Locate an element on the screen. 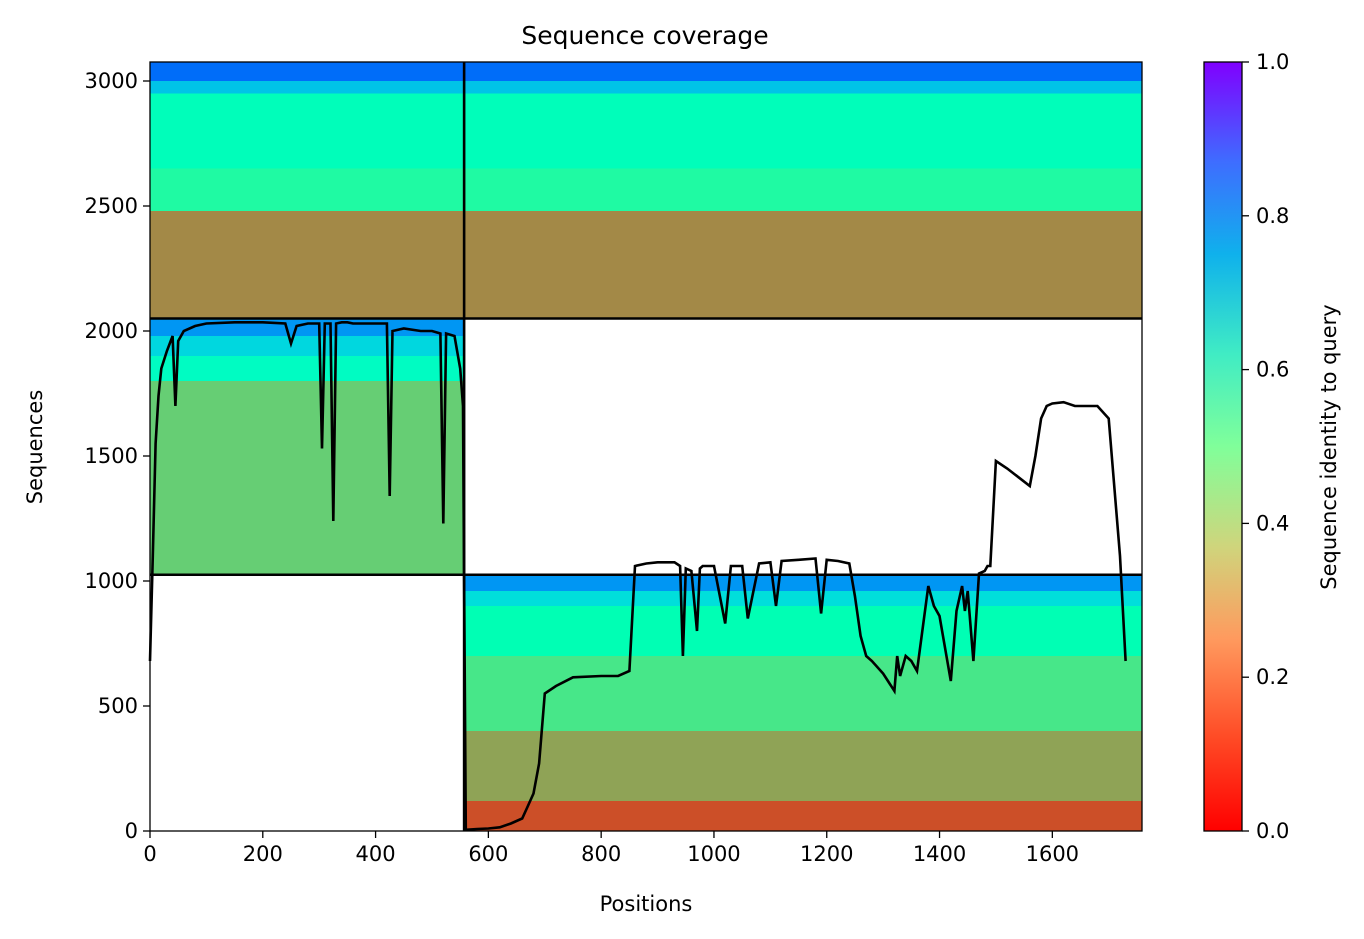 The image size is (1364, 939). colorbar-label: Sequence identity to query is located at coordinates (1329, 446).